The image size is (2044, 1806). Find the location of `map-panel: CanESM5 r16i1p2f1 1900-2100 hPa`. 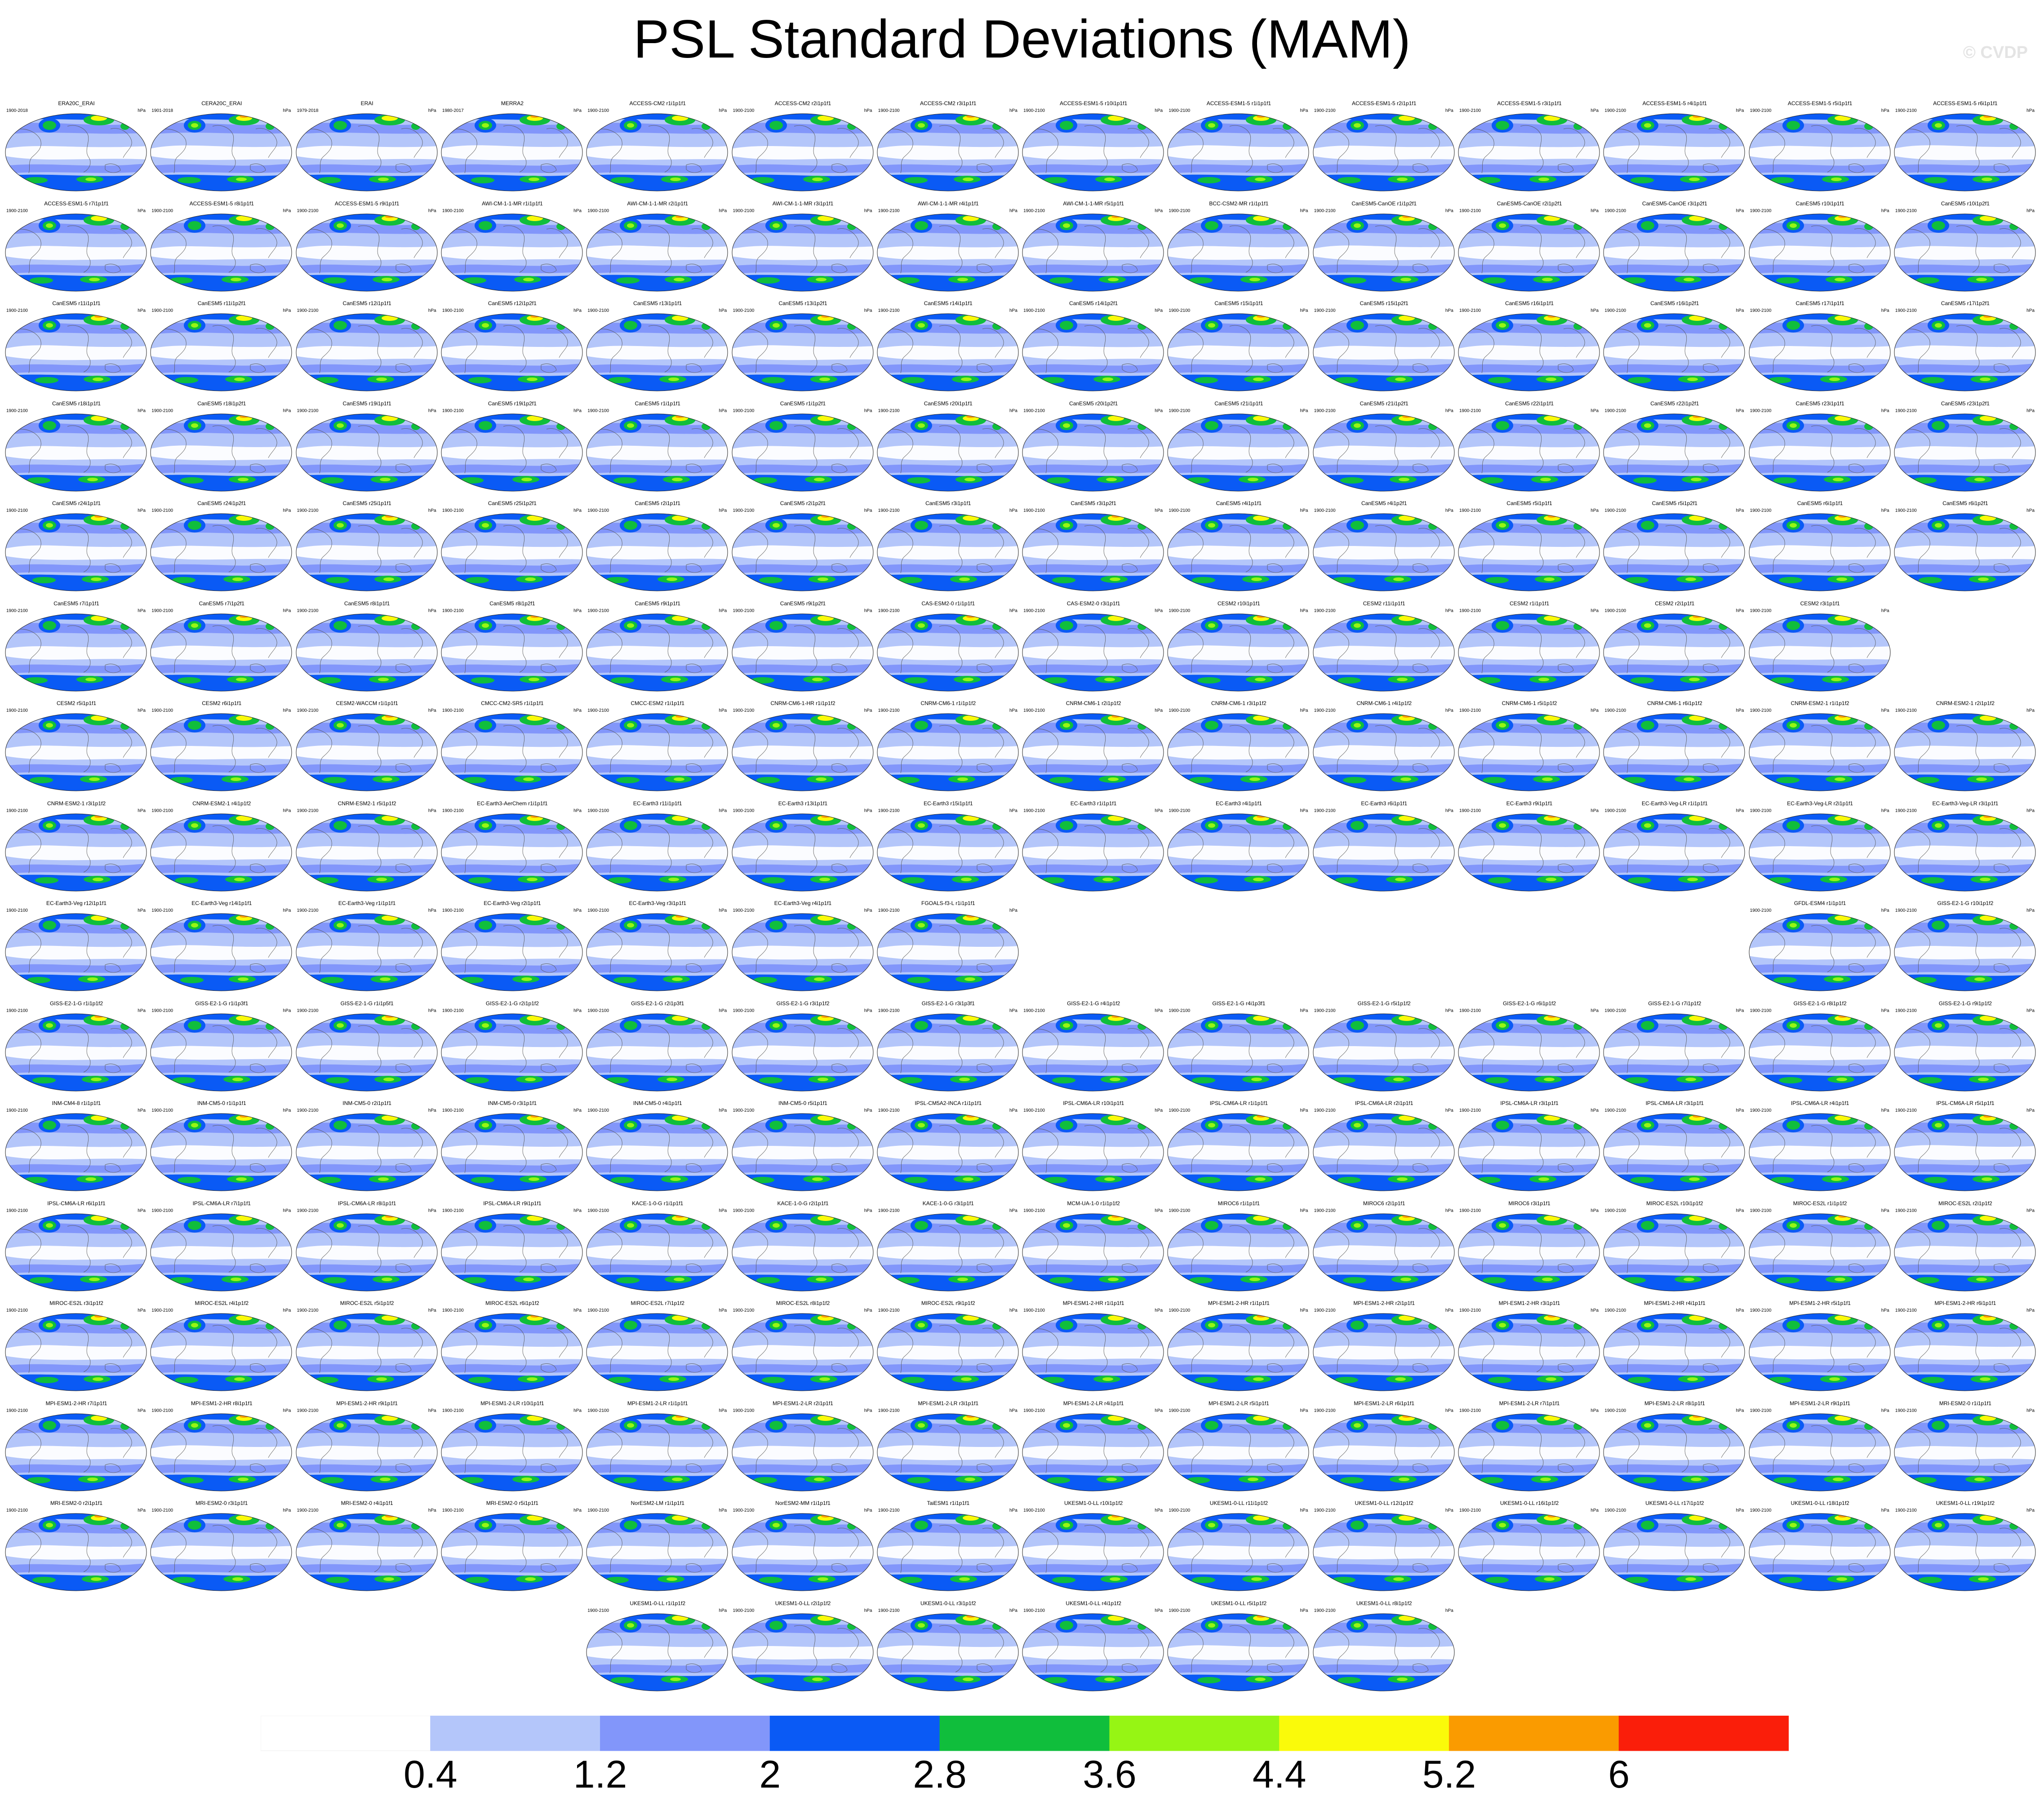

map-panel: CanESM5 r16i1p2f1 1900-2100 hPa is located at coordinates (1674, 347).